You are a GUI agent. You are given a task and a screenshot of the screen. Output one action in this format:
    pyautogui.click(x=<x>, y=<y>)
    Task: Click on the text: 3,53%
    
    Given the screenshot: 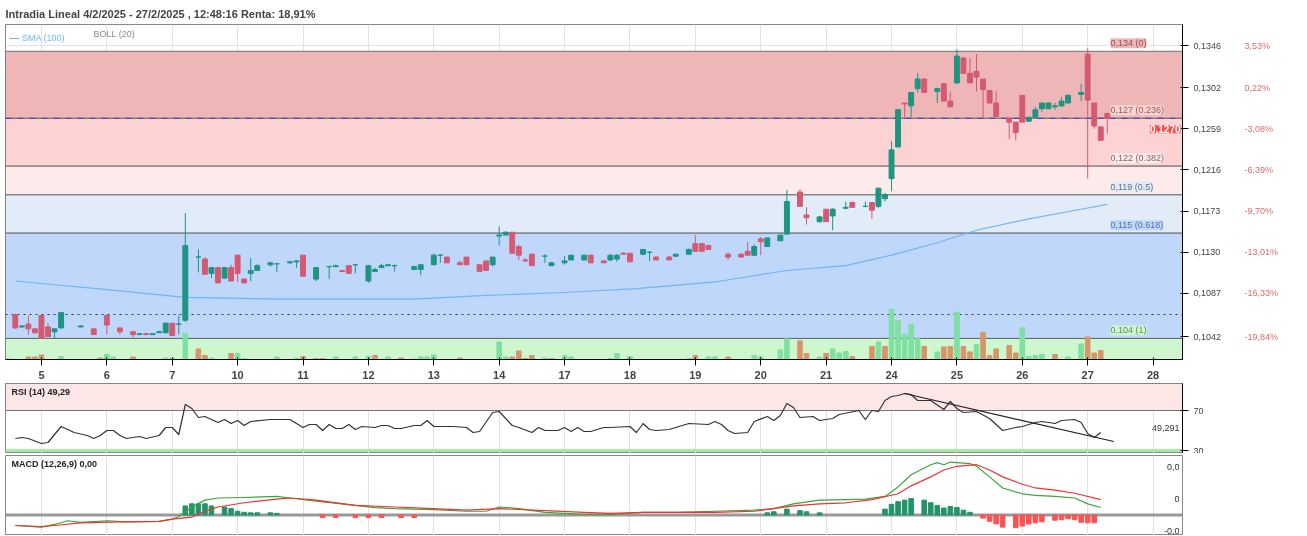 What is the action you would take?
    pyautogui.click(x=1257, y=45)
    